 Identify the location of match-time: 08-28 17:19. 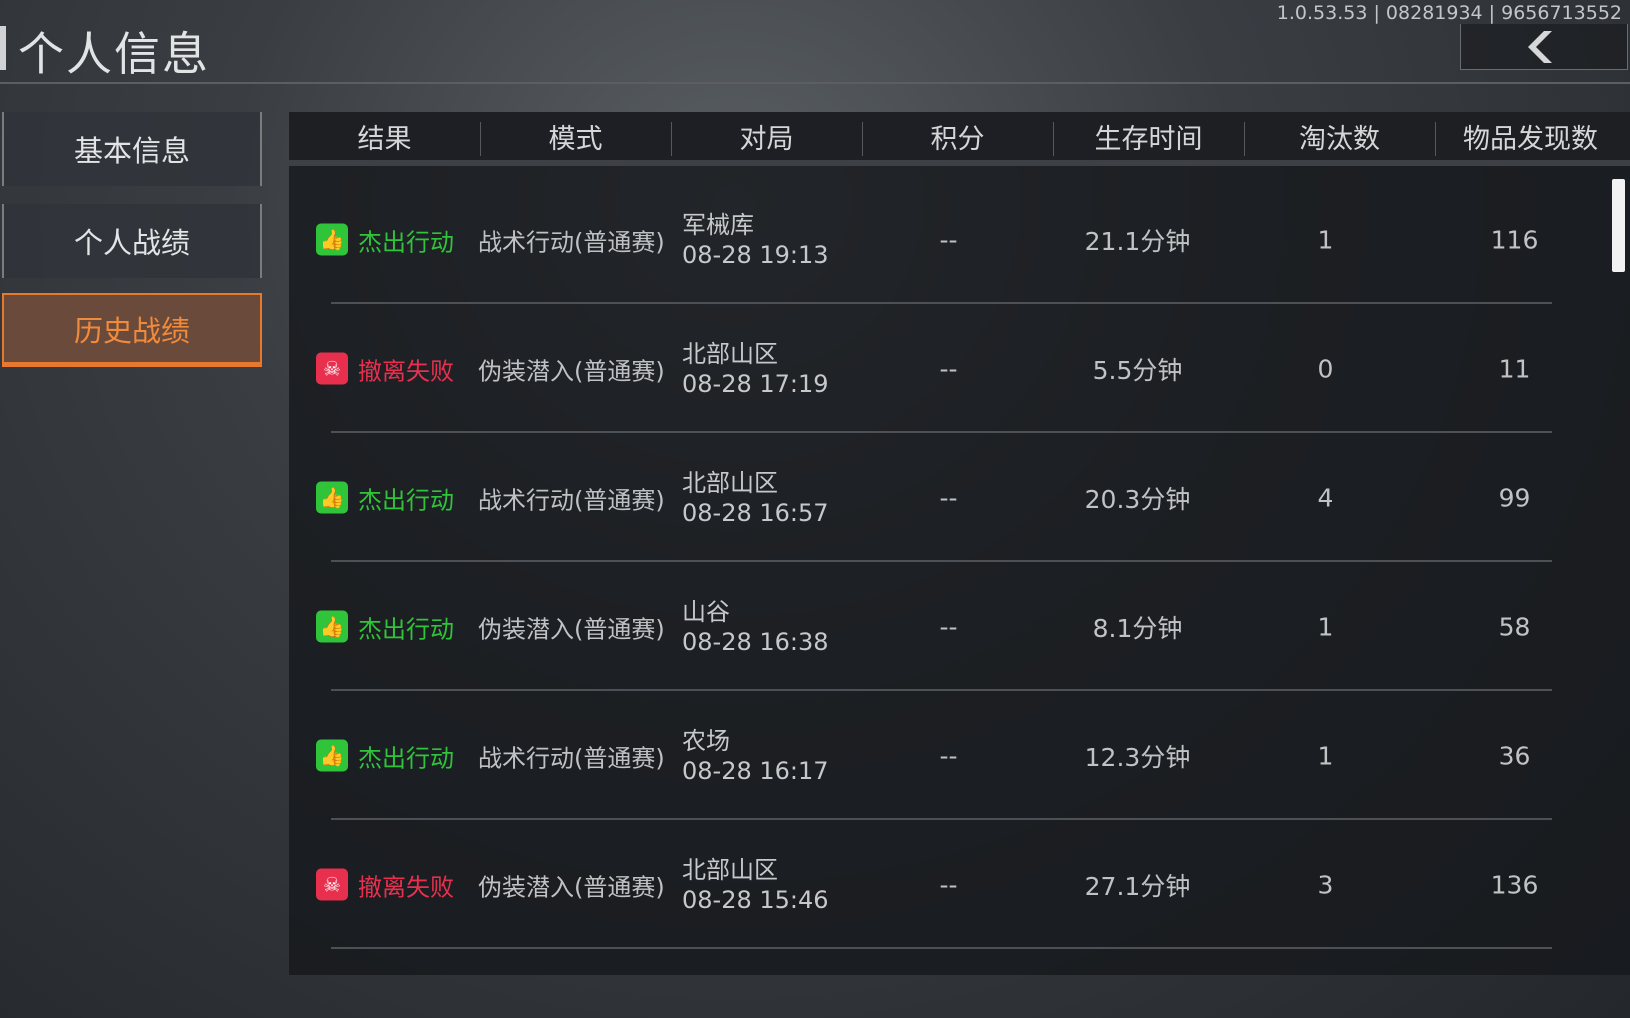
(755, 383).